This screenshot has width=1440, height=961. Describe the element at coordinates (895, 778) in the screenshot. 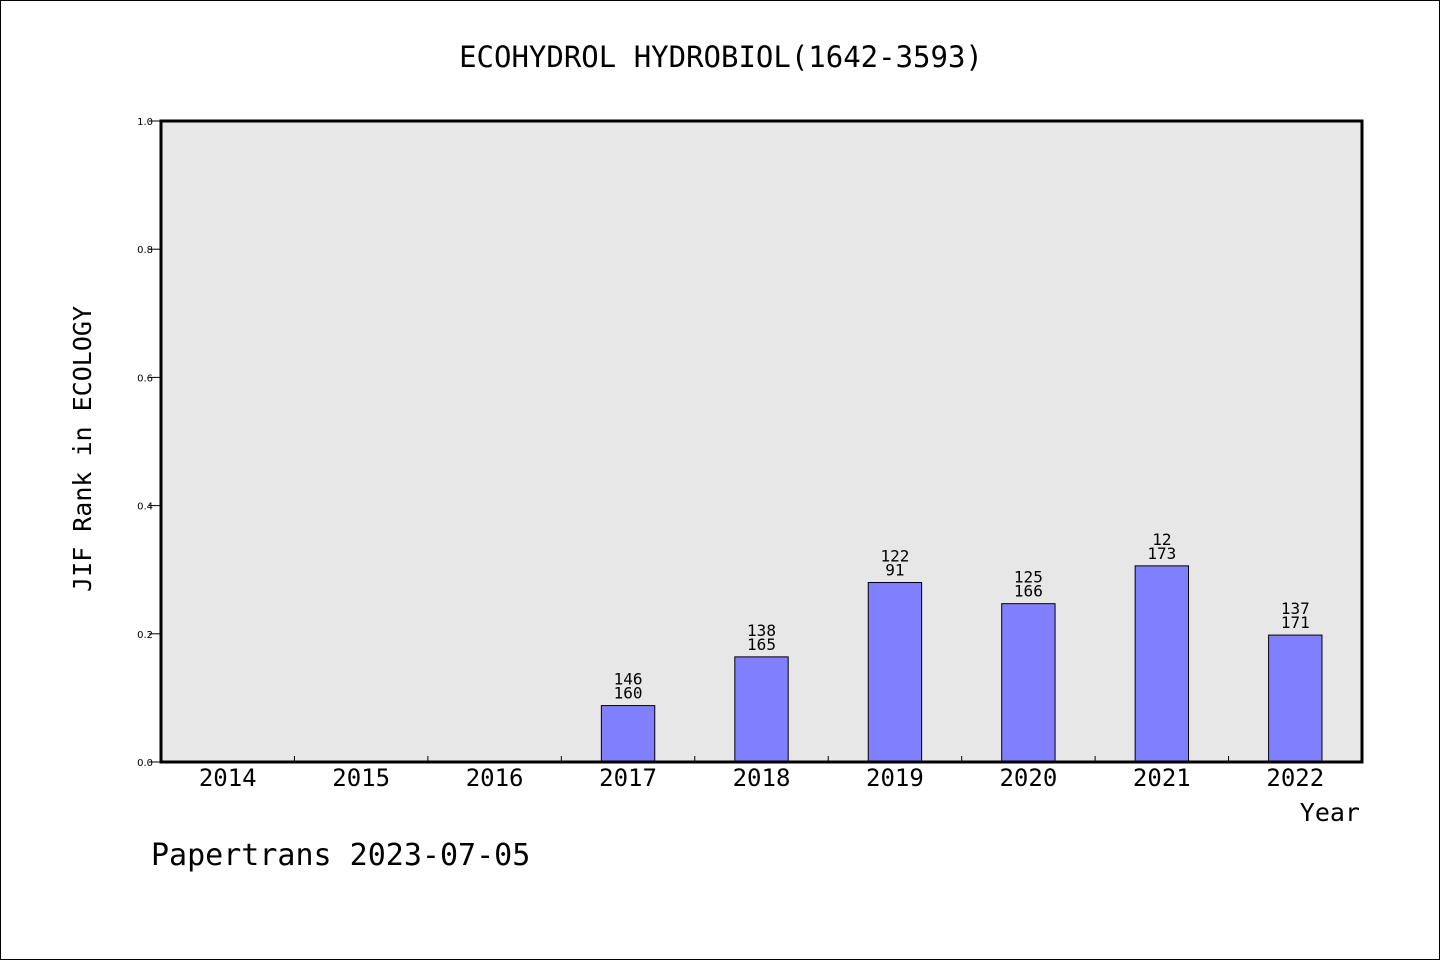

I see `x-tick-label: 2019` at that location.